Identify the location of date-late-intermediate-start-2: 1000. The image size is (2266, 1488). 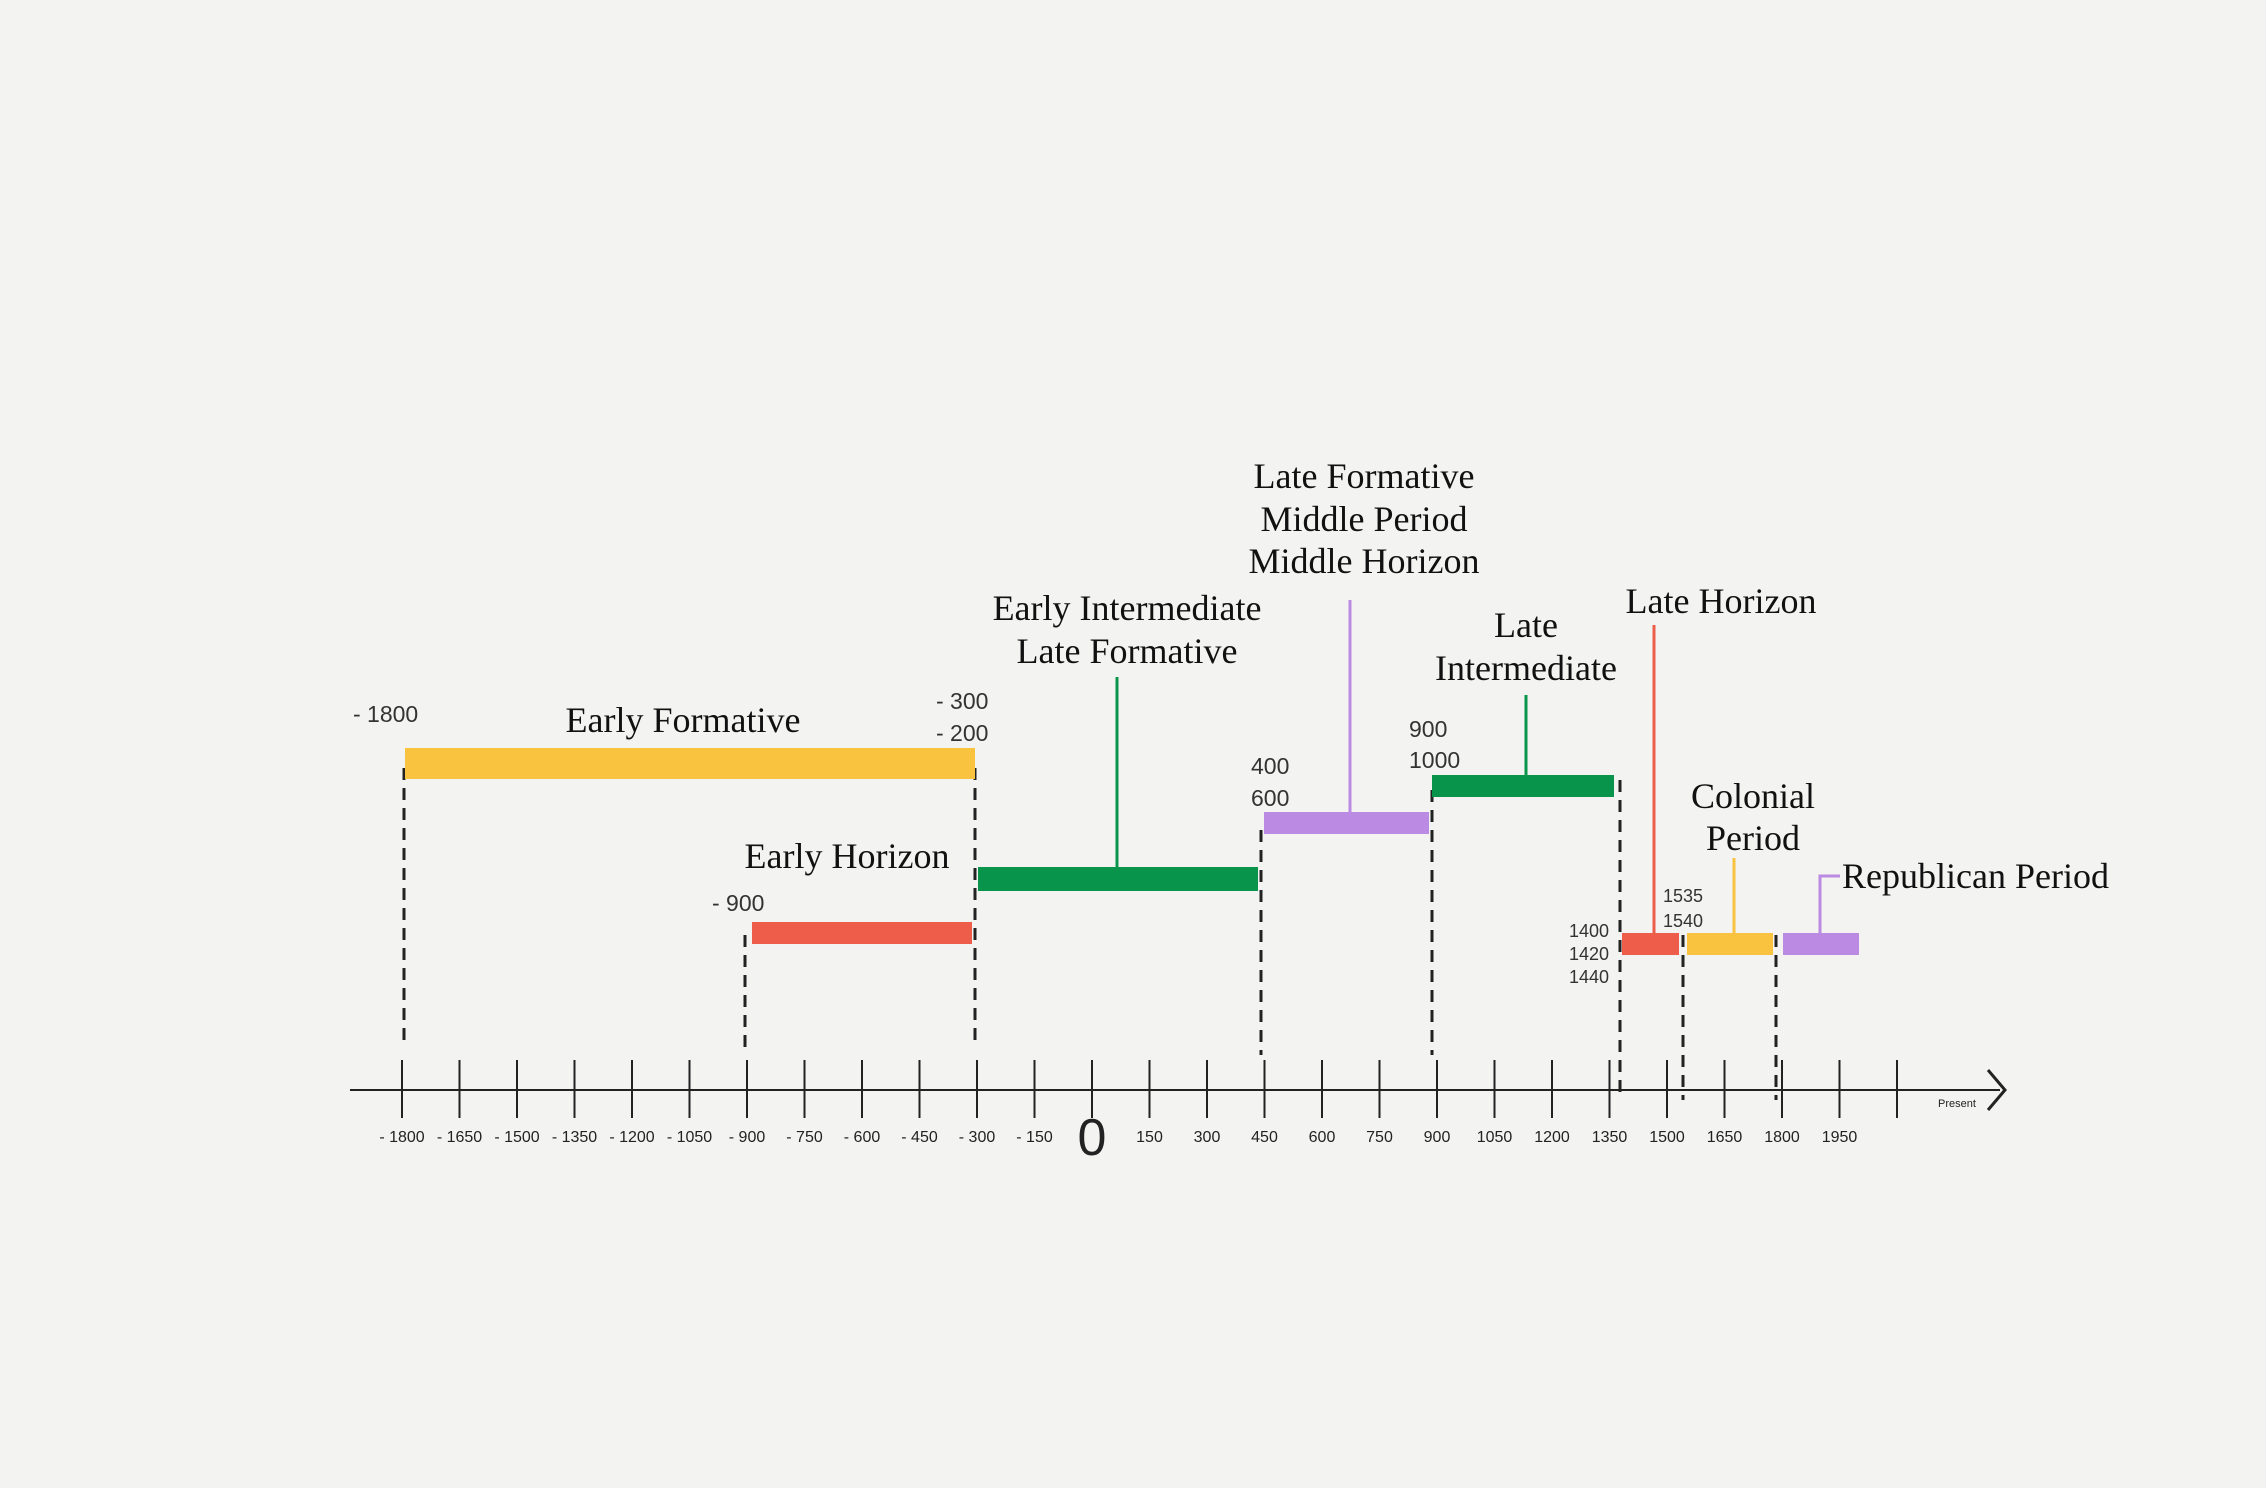
(1434, 760).